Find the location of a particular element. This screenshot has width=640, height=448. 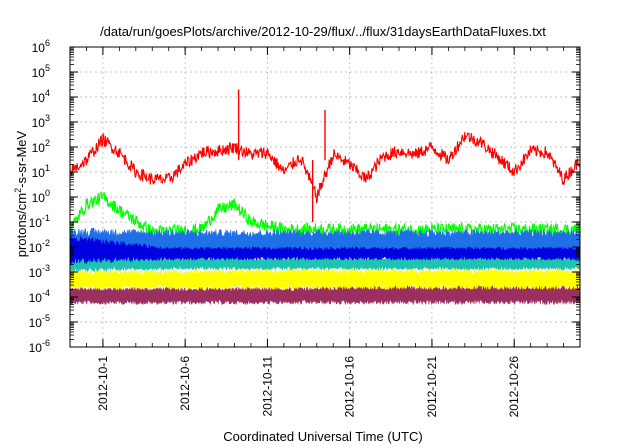

y-axis-label-superscript: 2 is located at coordinates (18, 190).